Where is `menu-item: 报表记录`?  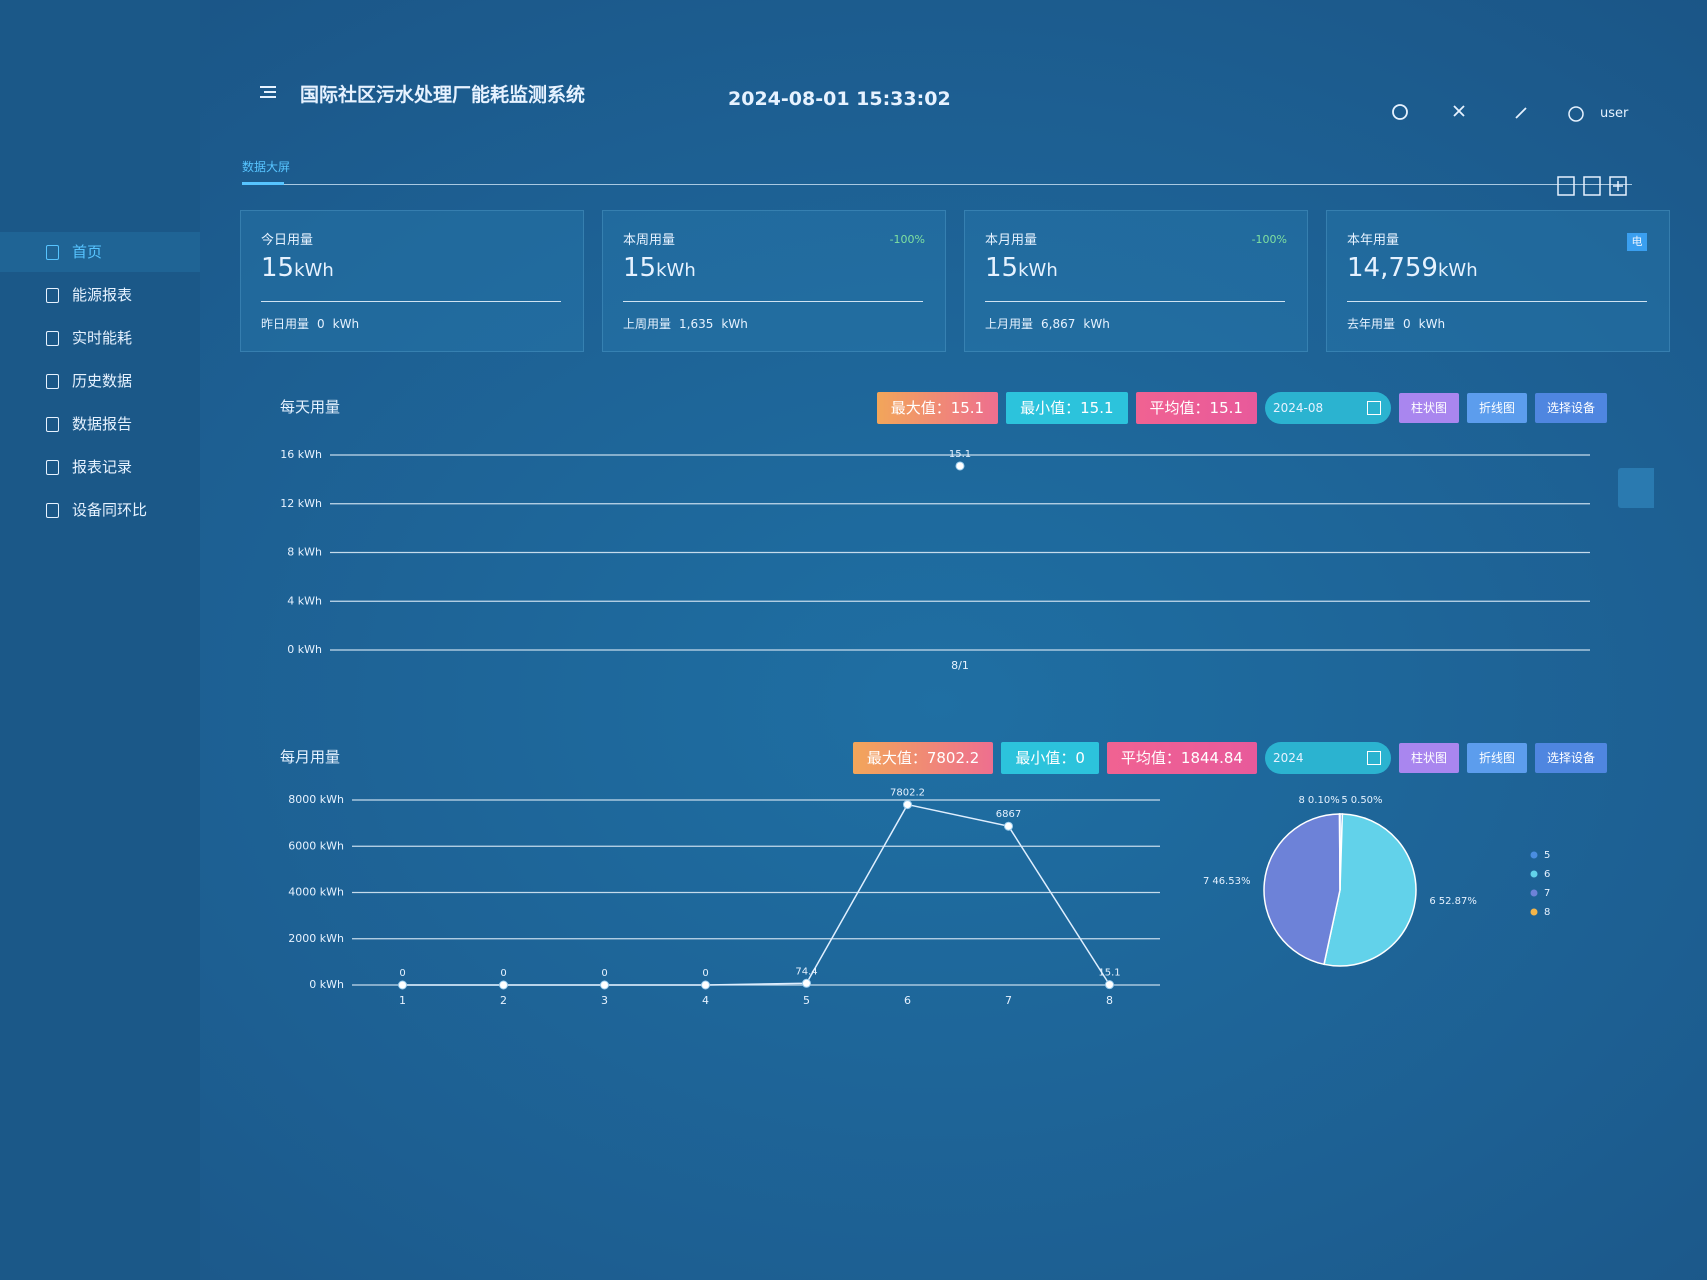 menu-item: 报表记录 is located at coordinates (100, 467).